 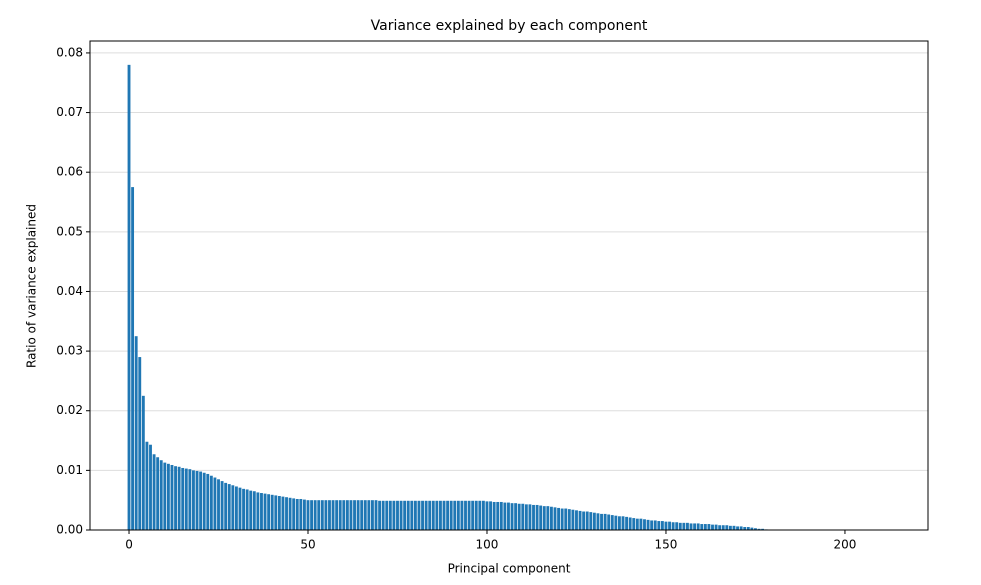 What do you see at coordinates (509, 569) in the screenshot?
I see `x-axis-label: Principal component` at bounding box center [509, 569].